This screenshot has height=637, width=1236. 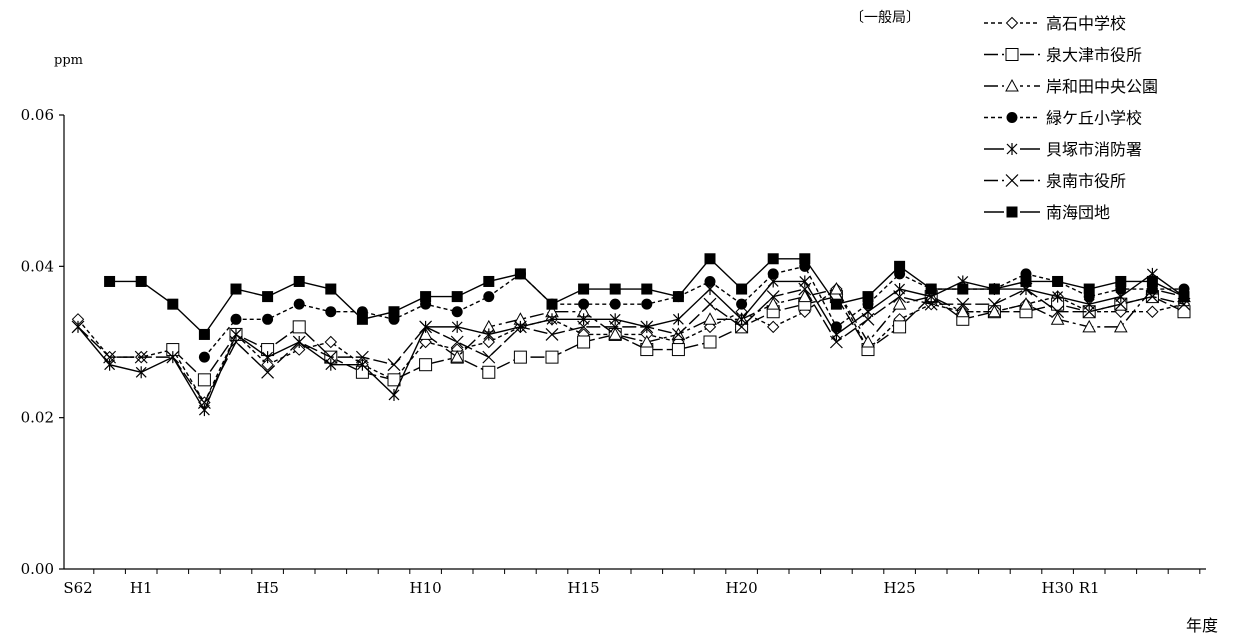 I want to click on legend-item: 緑ケ丘小学校, so click(x=1063, y=118).